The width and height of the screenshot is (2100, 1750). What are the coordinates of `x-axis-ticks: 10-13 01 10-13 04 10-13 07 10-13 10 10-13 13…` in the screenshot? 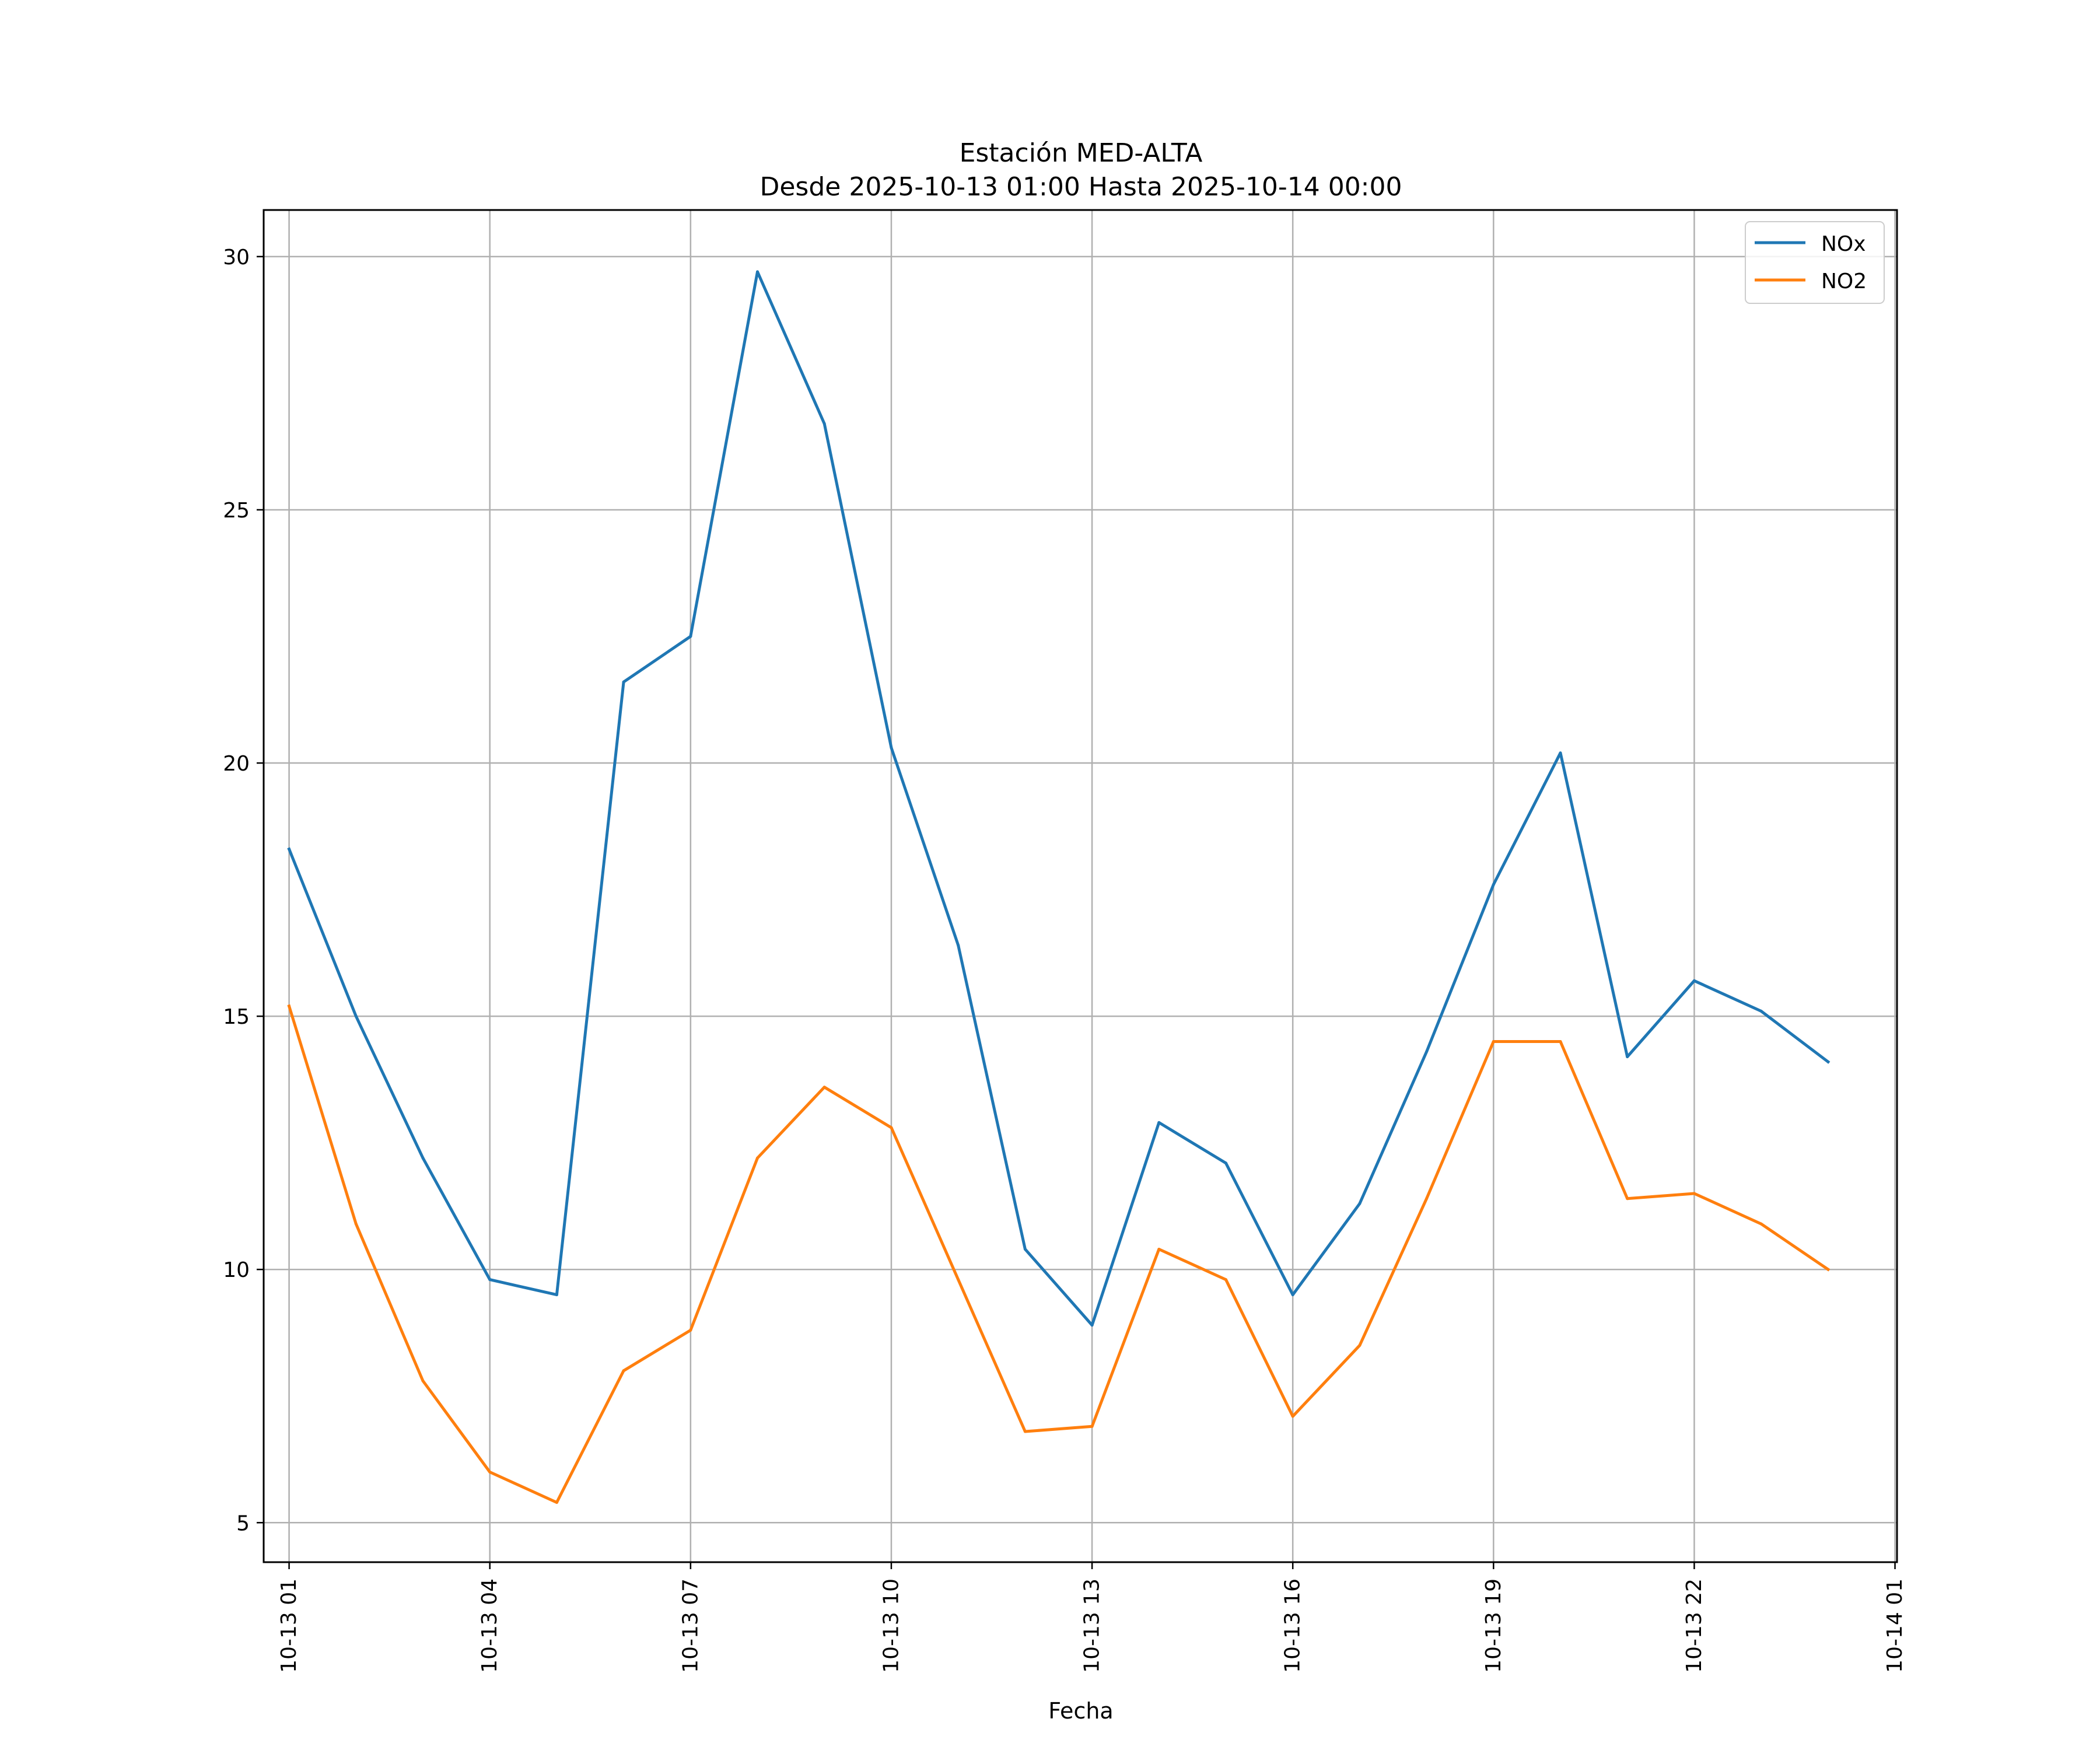 It's located at (1092, 1617).